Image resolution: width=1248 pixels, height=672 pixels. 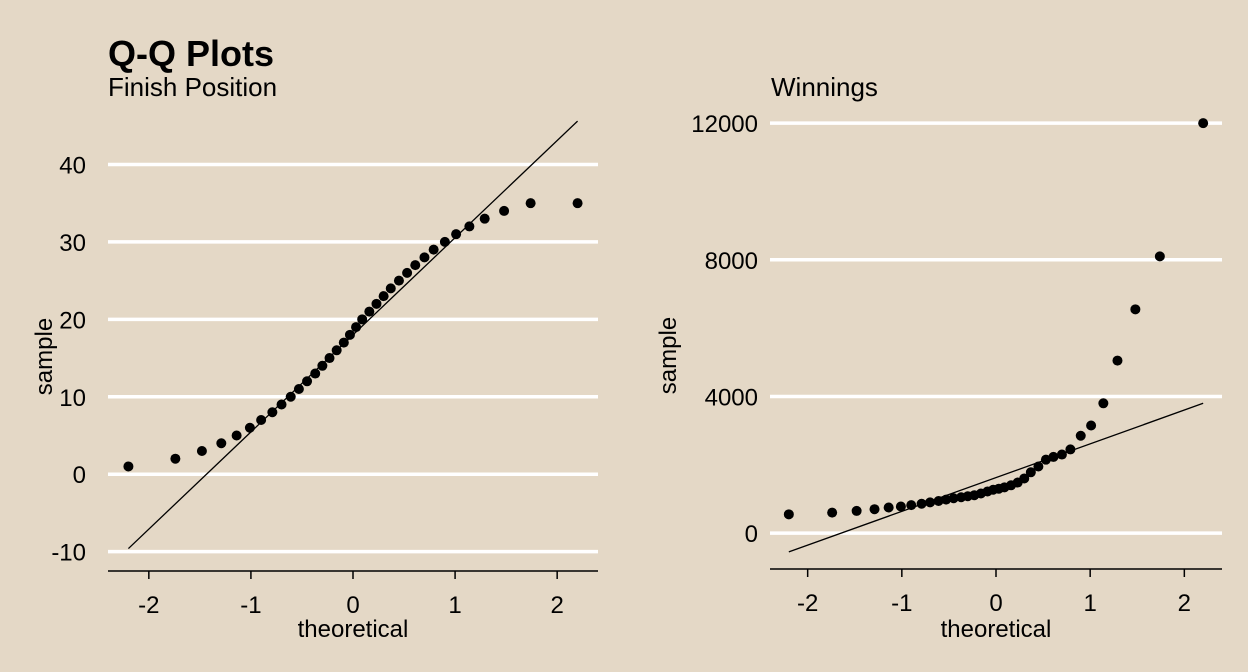 I want to click on y-tick-label: 8000, so click(x=731, y=261).